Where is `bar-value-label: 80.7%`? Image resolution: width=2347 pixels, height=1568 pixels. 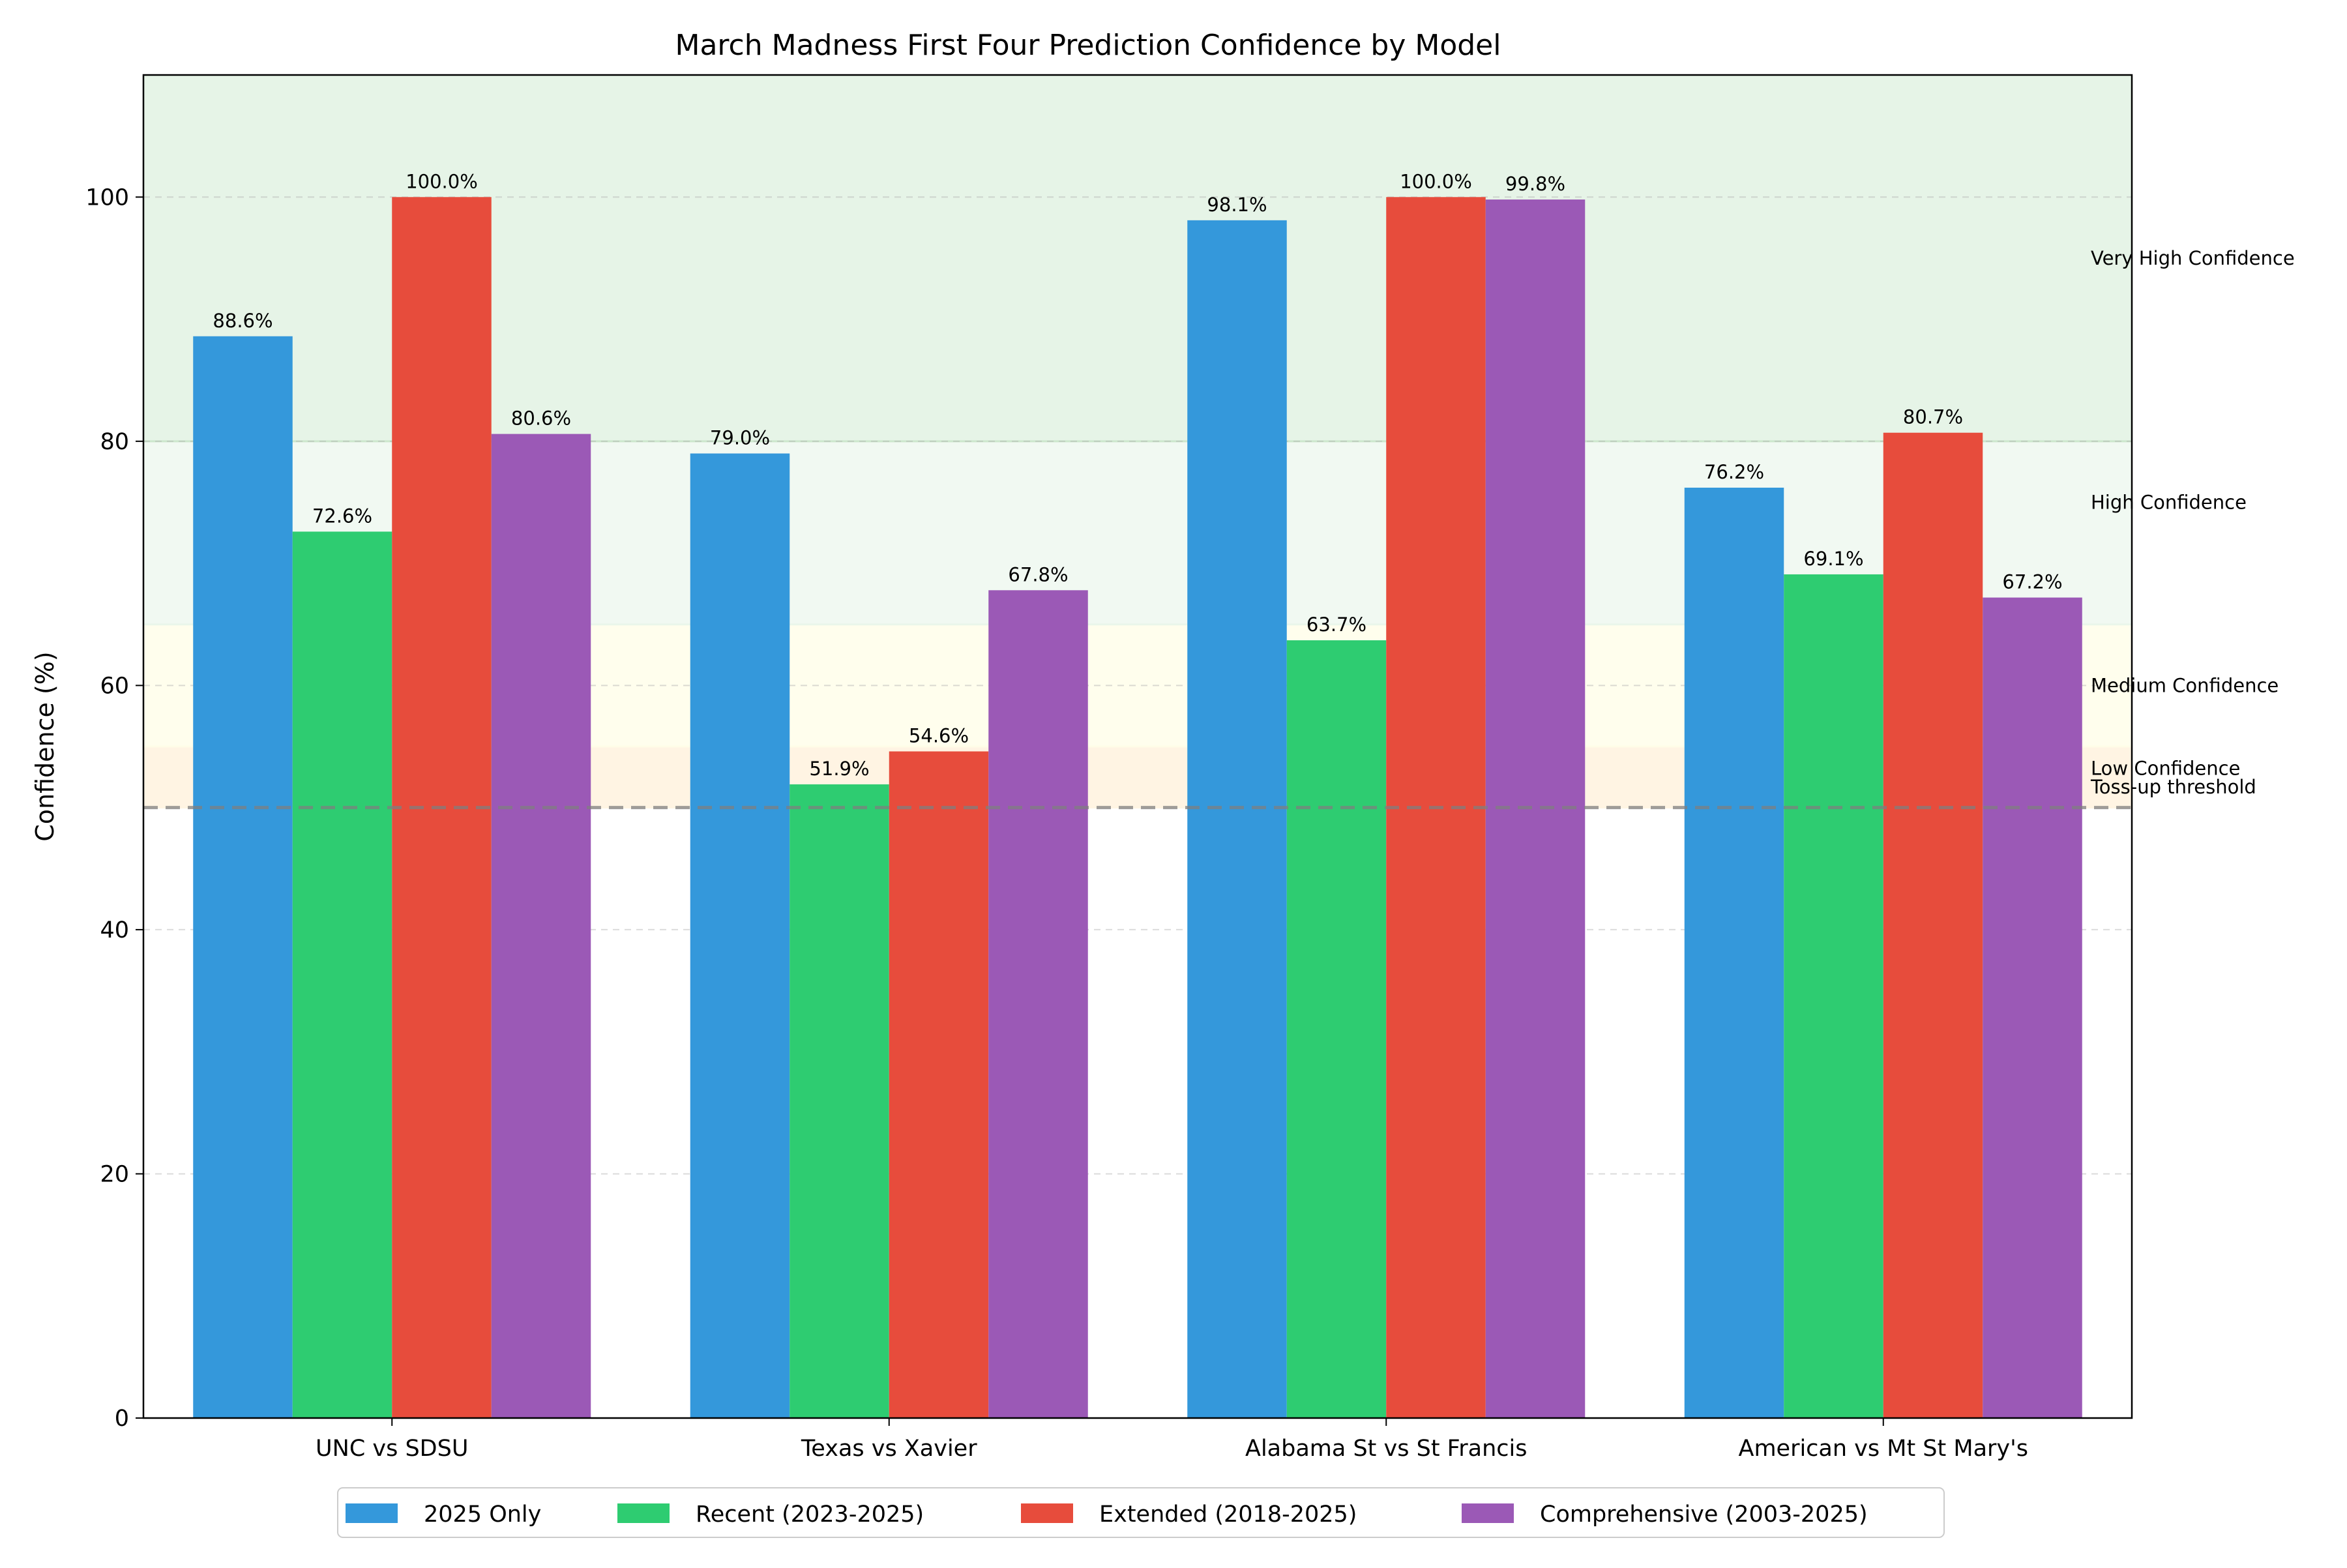 bar-value-label: 80.7% is located at coordinates (1933, 417).